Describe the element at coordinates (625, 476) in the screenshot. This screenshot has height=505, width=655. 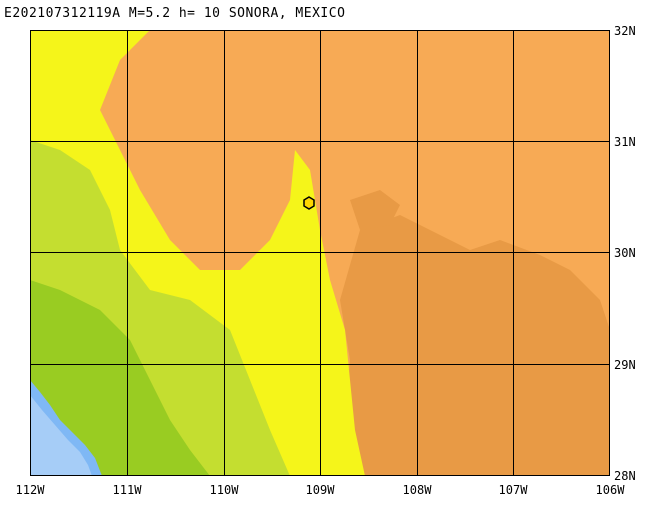
I see `lat-label: 28N` at that location.